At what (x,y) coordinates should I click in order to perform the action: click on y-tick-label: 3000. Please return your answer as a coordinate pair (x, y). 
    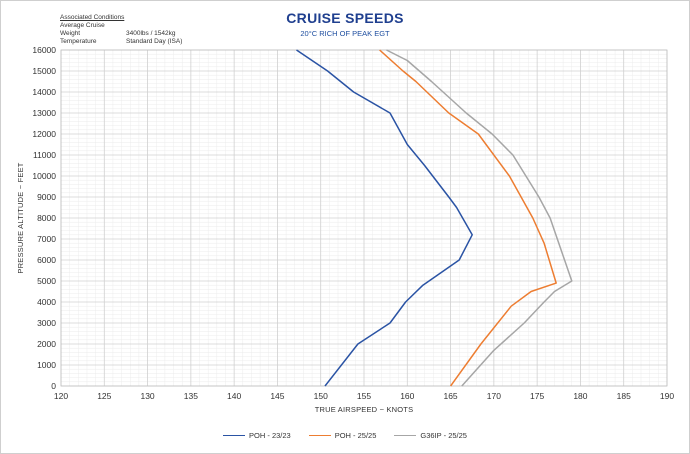
    Looking at the image, I should click on (46, 323).